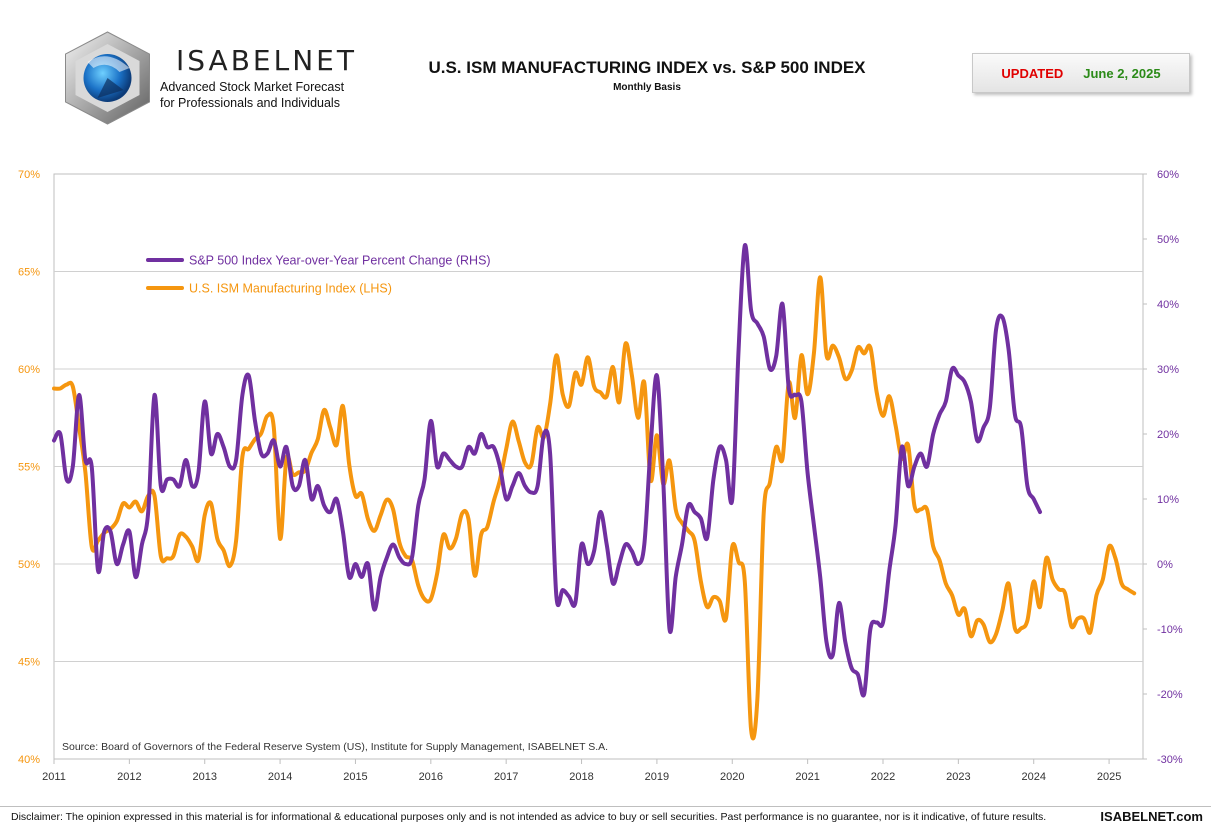 This screenshot has width=1211, height=832. Describe the element at coordinates (1122, 73) in the screenshot. I see `updated-date: June 2, 2025` at that location.